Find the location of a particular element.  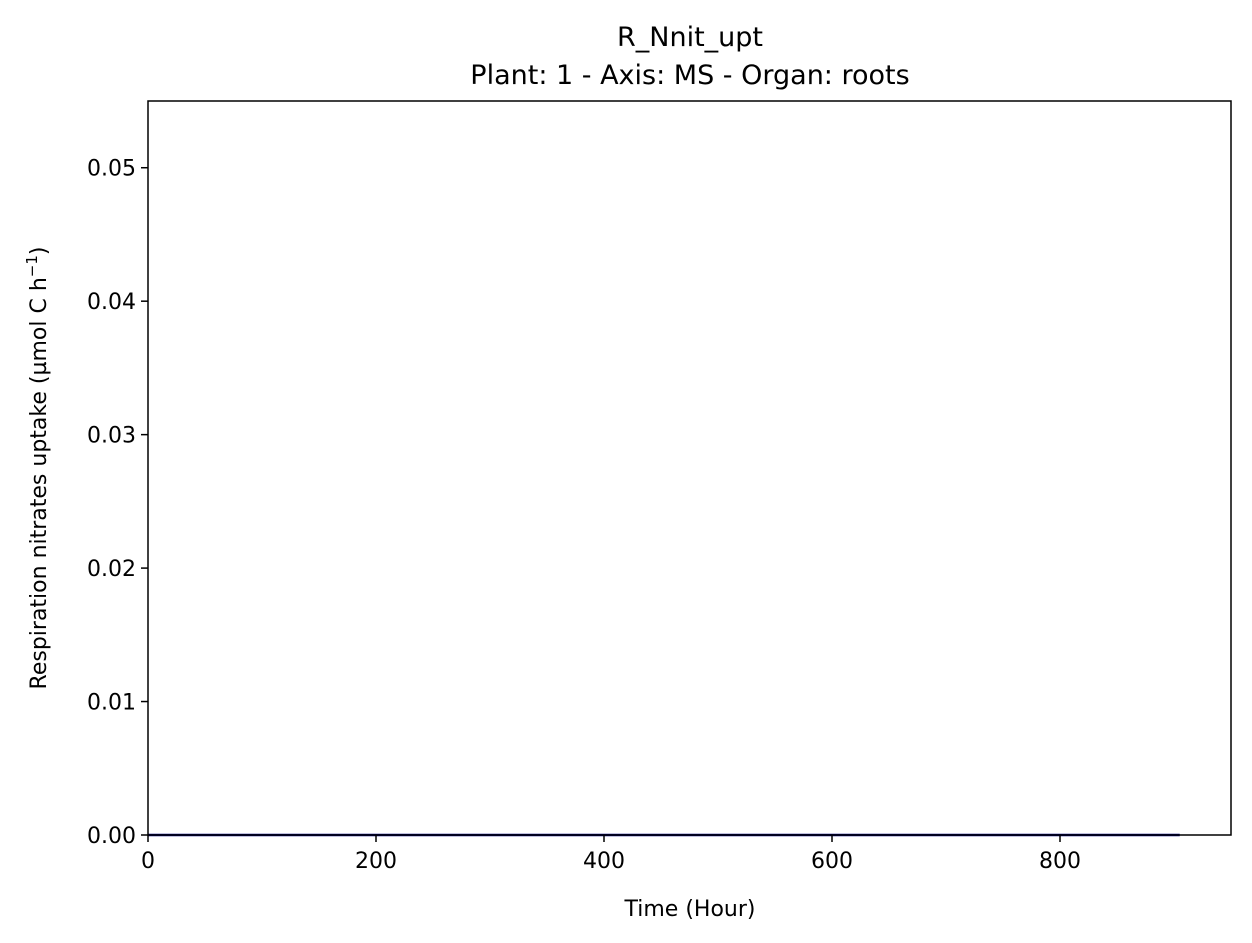

y-axis-label-main: Respiration nitrates uptake (µmol C h is located at coordinates (39, 483).